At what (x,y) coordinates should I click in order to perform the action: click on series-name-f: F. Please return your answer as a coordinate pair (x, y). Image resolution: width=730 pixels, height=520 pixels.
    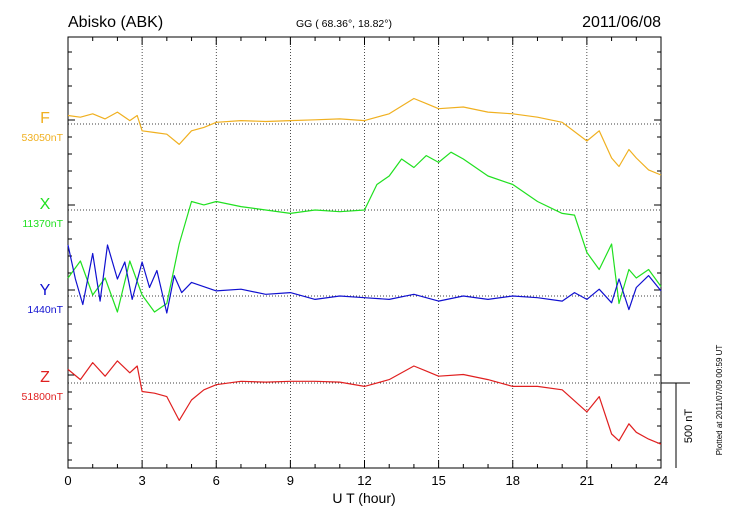
    Looking at the image, I should click on (45, 118).